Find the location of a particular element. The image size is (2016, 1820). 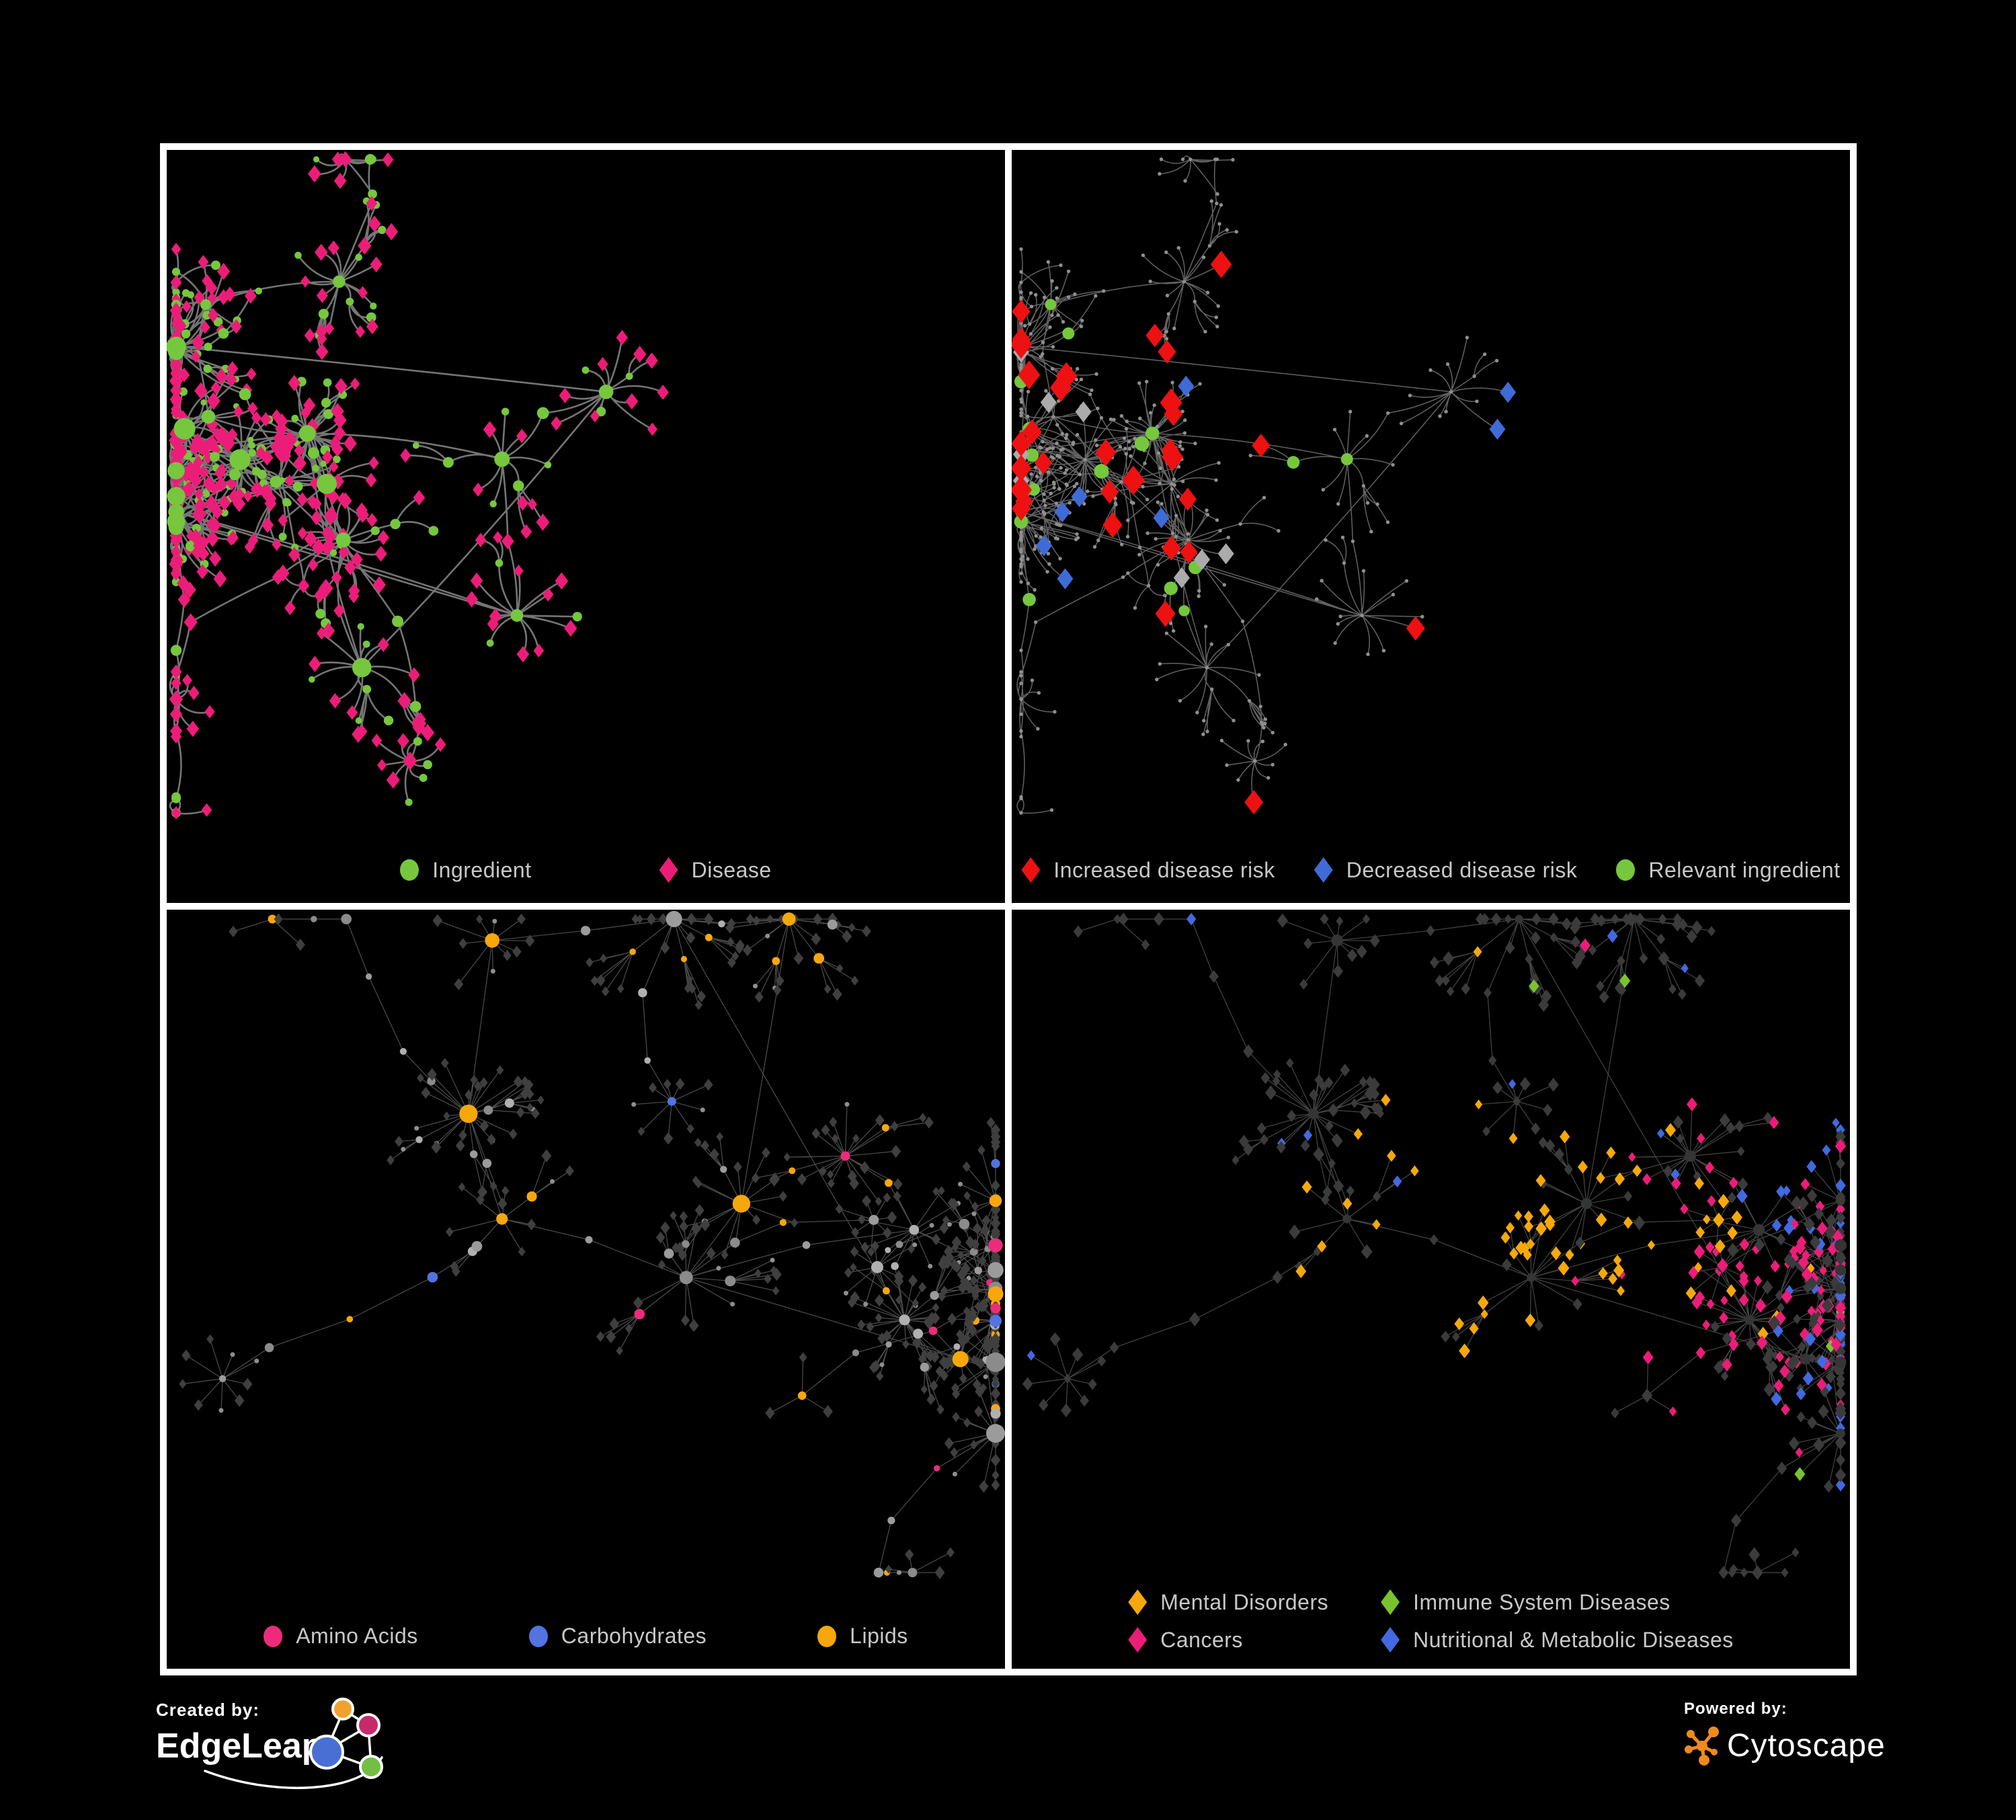

cytoscape-wordmark: Cytoscape is located at coordinates (1806, 1745).